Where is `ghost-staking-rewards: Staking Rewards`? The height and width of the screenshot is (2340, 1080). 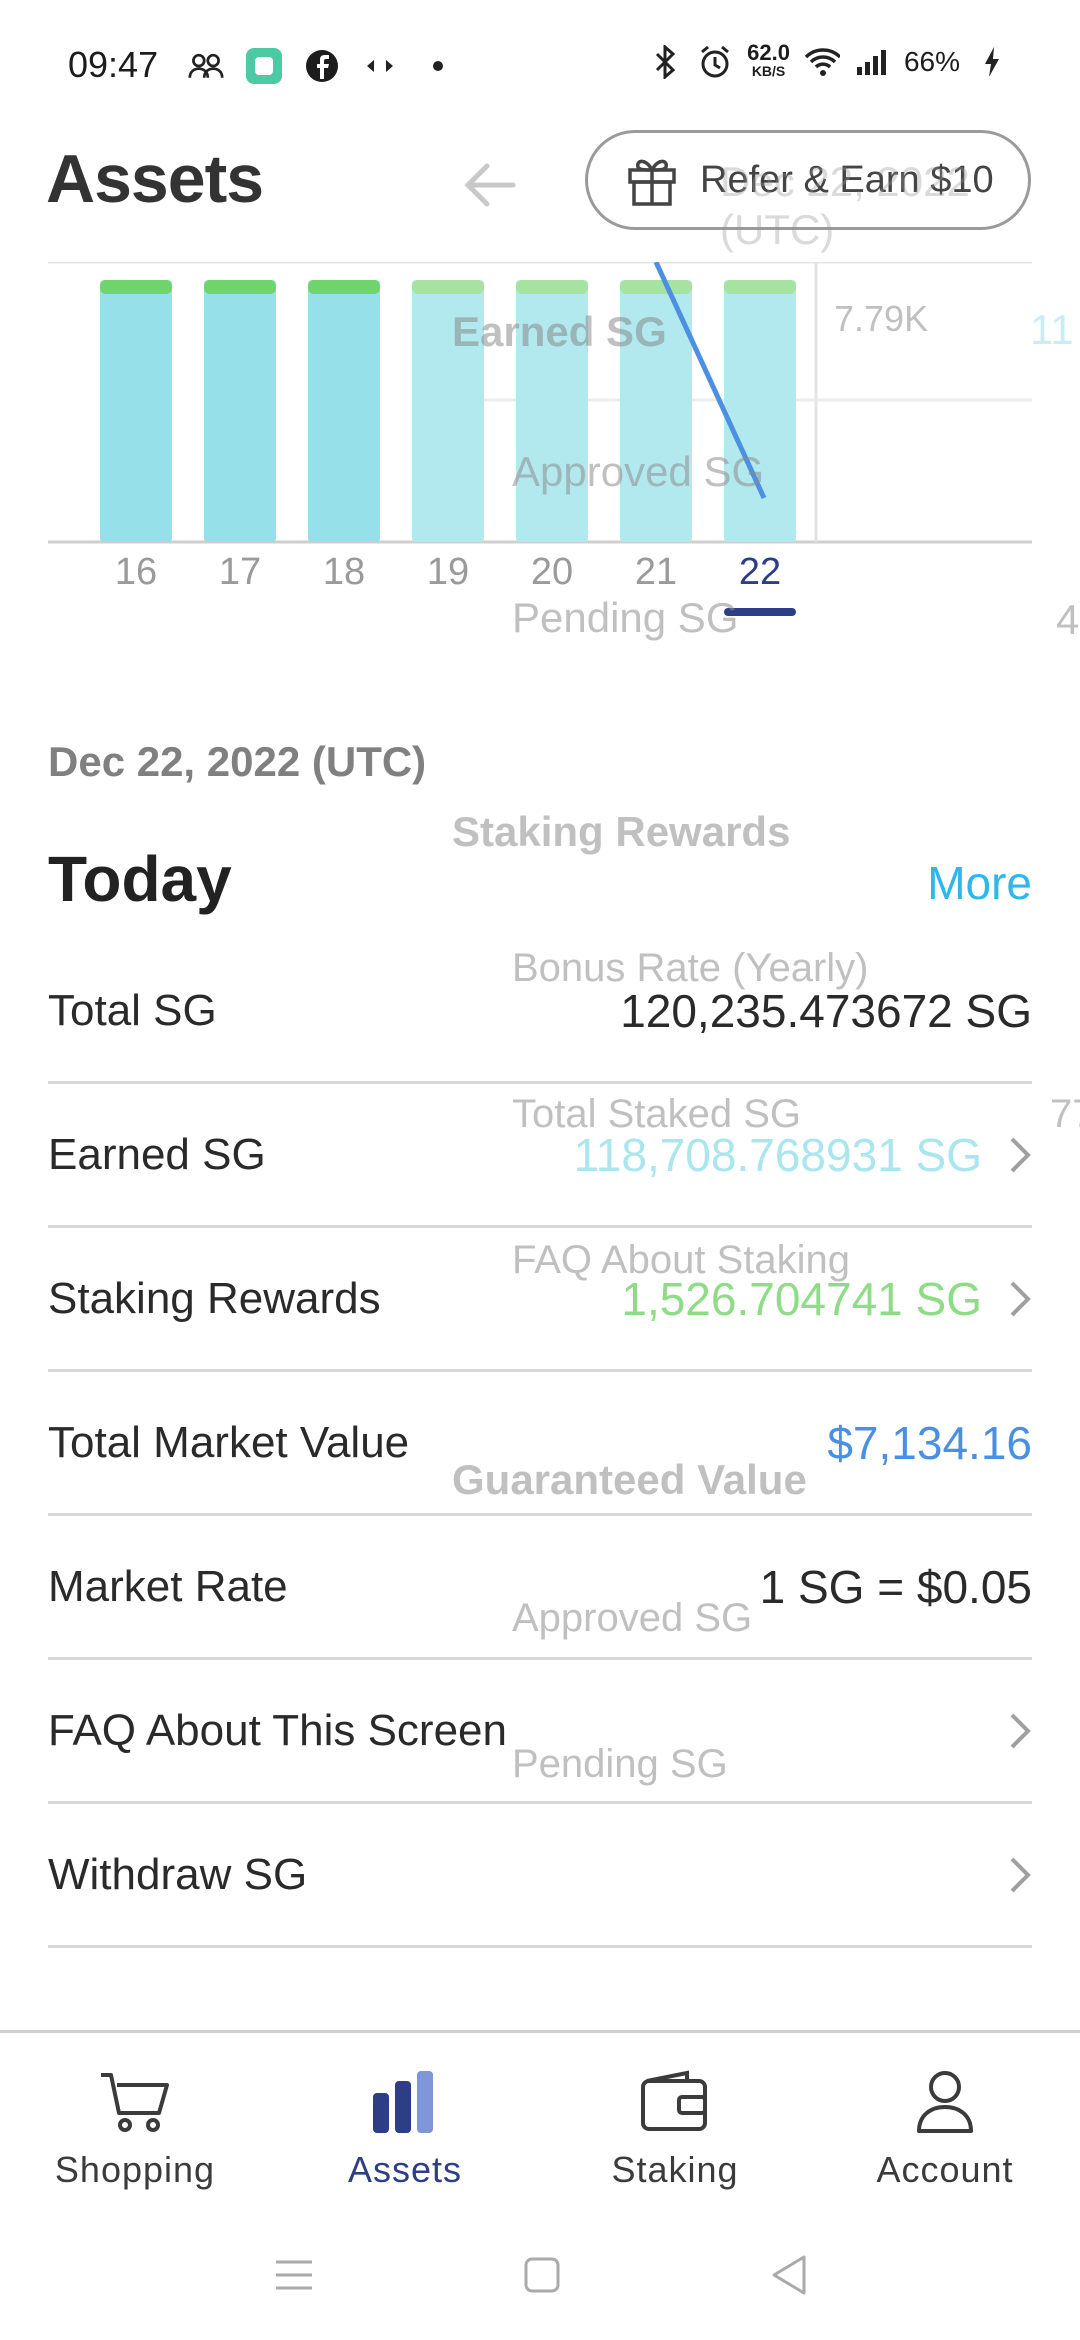 ghost-staking-rewards: Staking Rewards is located at coordinates (621, 831).